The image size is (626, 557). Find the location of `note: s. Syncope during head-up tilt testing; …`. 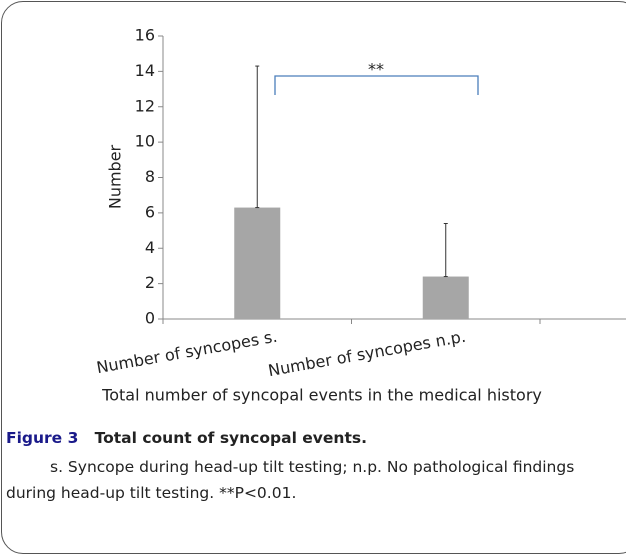

note: s. Syncope during head-up tilt testing; … is located at coordinates (290, 480).